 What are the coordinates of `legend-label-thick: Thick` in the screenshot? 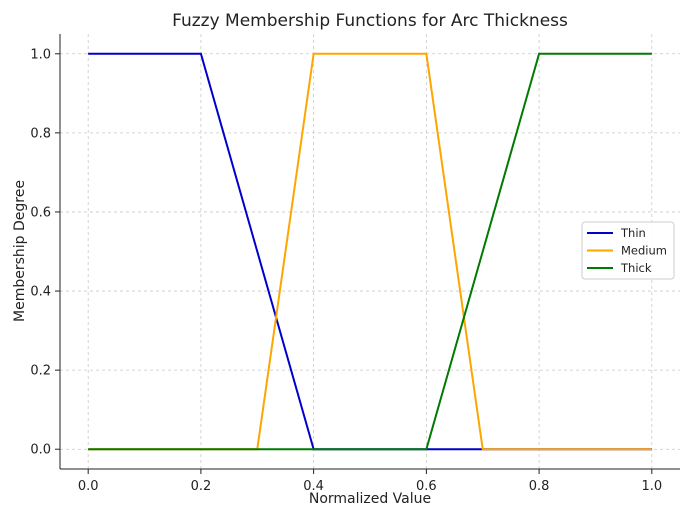 It's located at (636, 268).